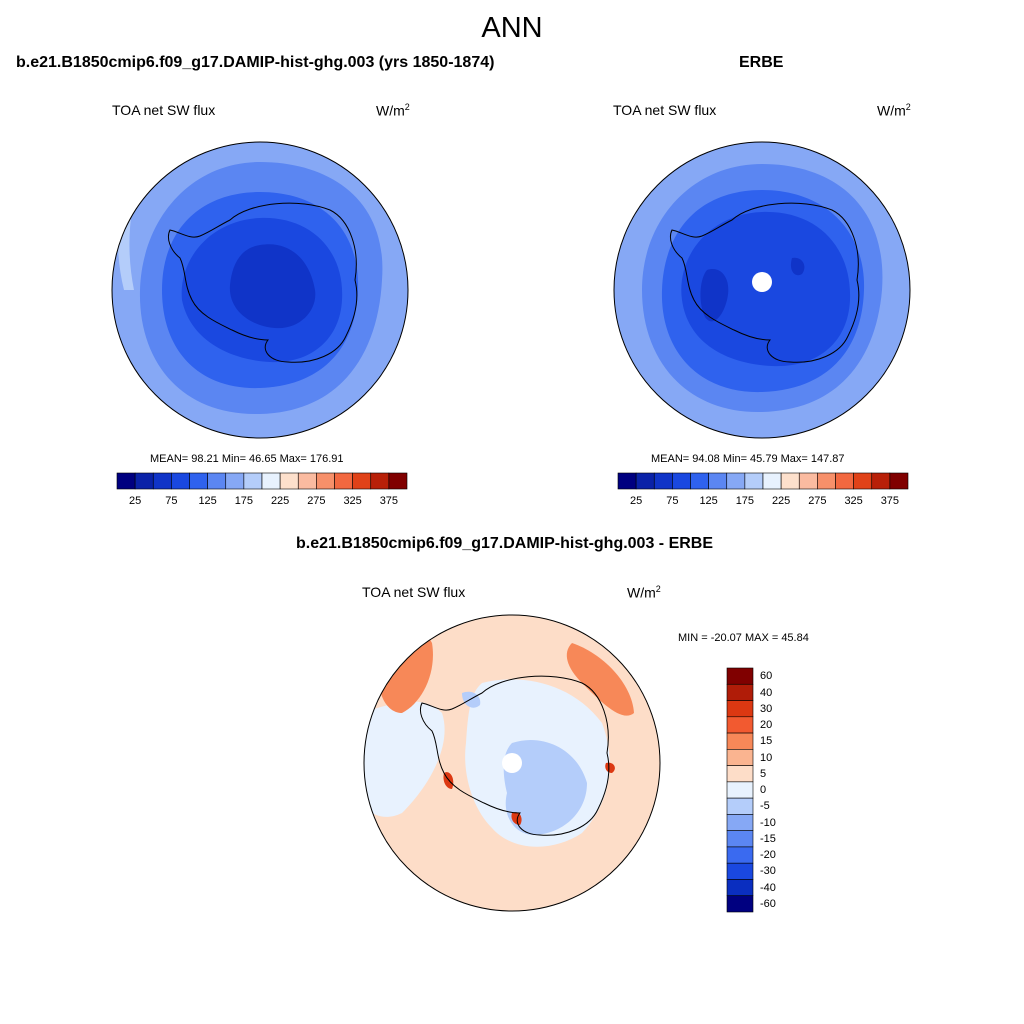 This screenshot has height=1024, width=1024. I want to click on diff-colorbar-tick: -20, so click(768, 855).